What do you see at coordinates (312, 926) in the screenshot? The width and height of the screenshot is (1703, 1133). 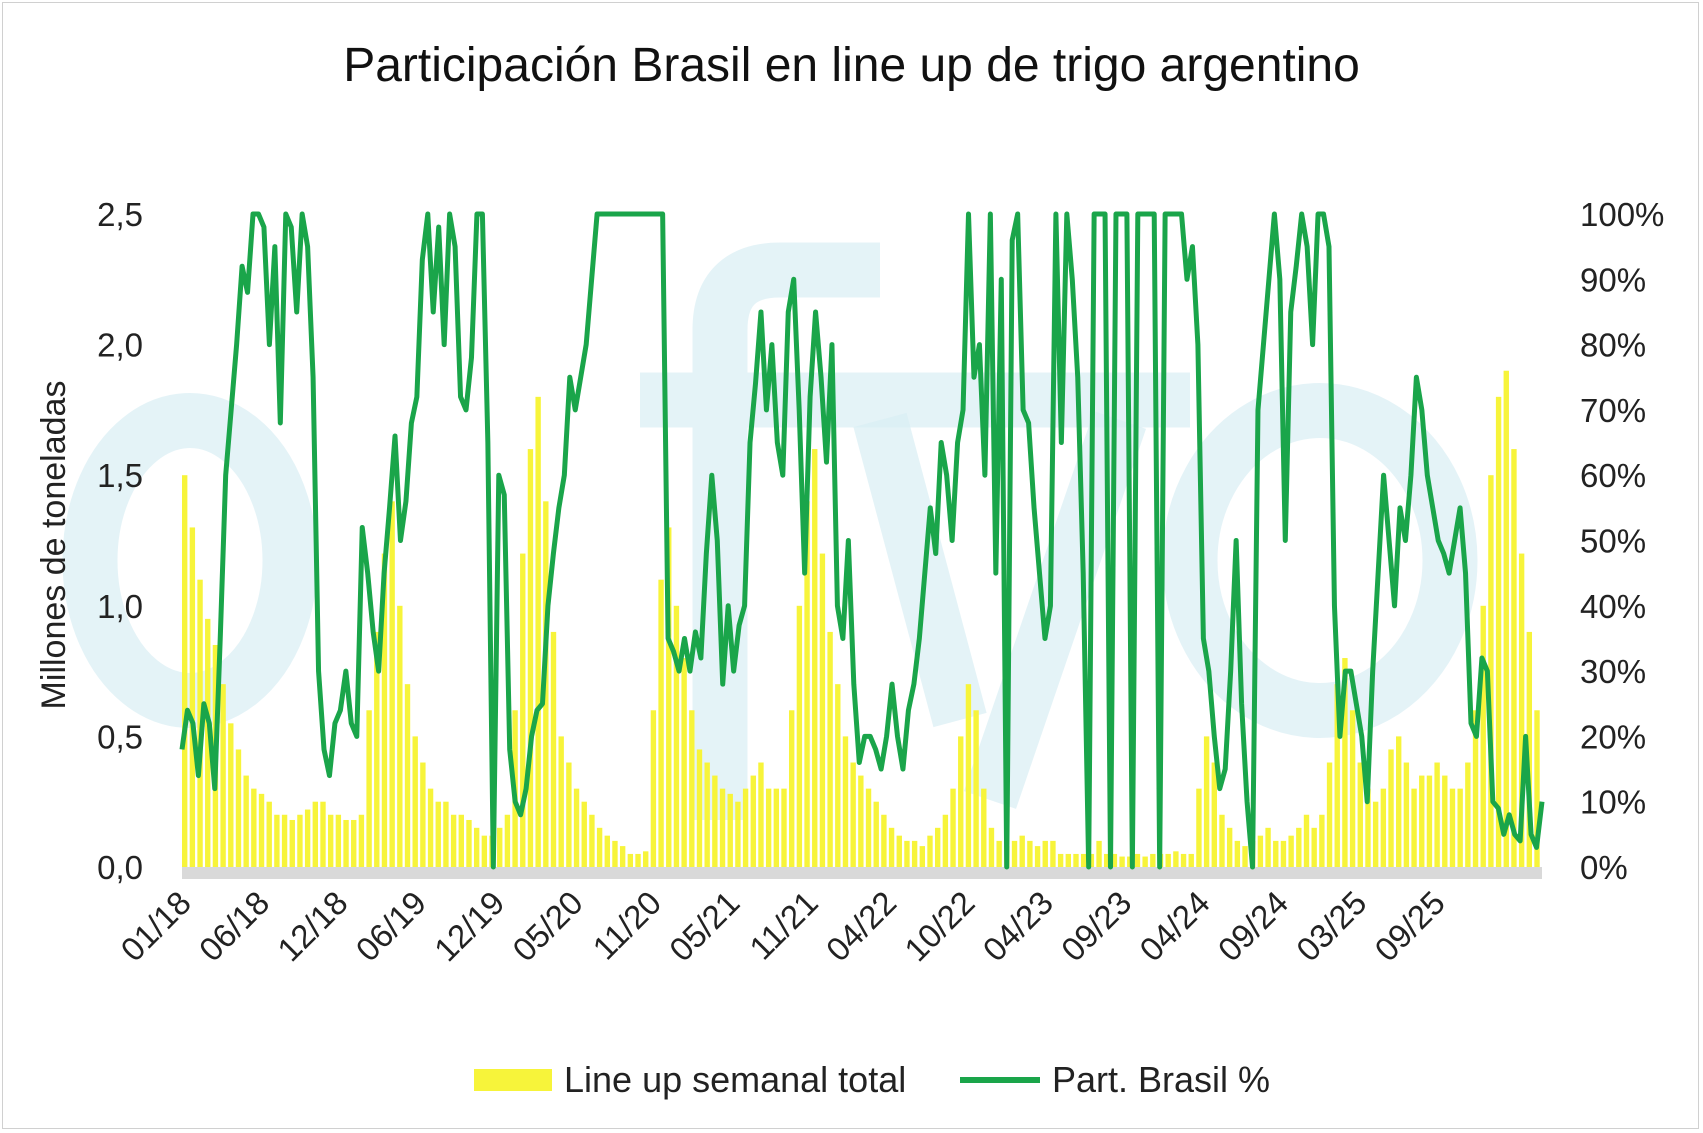 I see `x-tick-label: 12/18` at bounding box center [312, 926].